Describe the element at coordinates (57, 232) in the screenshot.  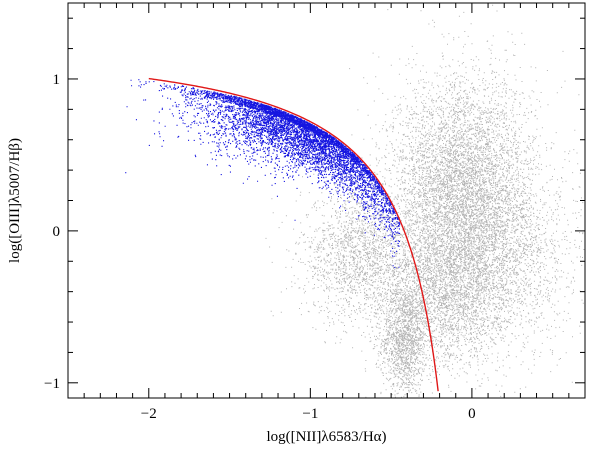
I see `y-tick-label: 0` at that location.